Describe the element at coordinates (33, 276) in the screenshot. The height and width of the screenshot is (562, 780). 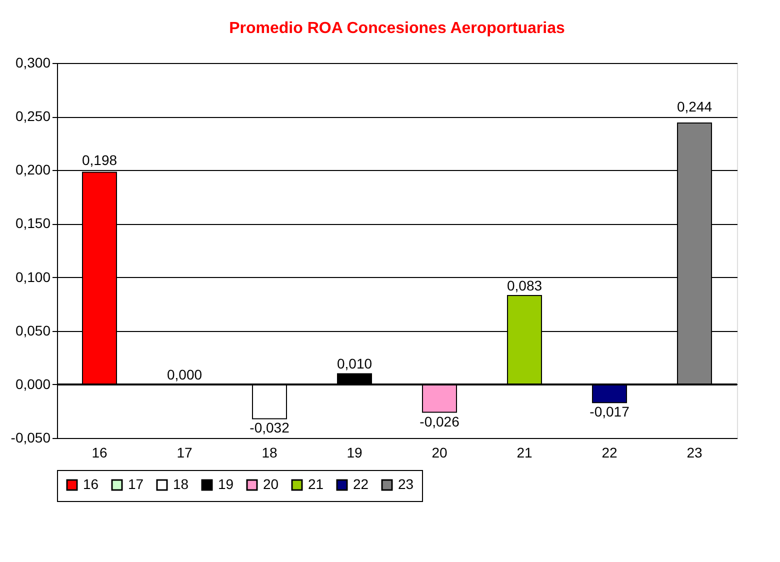
I see `y-tick-label: 0,100` at that location.